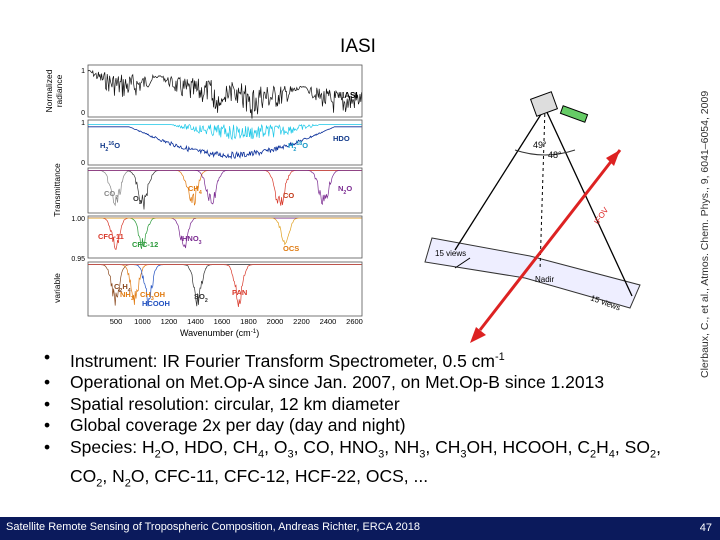 The width and height of the screenshot is (720, 540). What do you see at coordinates (219, 333) in the screenshot?
I see `x-axis-label: Wavenumber (cm-1)` at bounding box center [219, 333].